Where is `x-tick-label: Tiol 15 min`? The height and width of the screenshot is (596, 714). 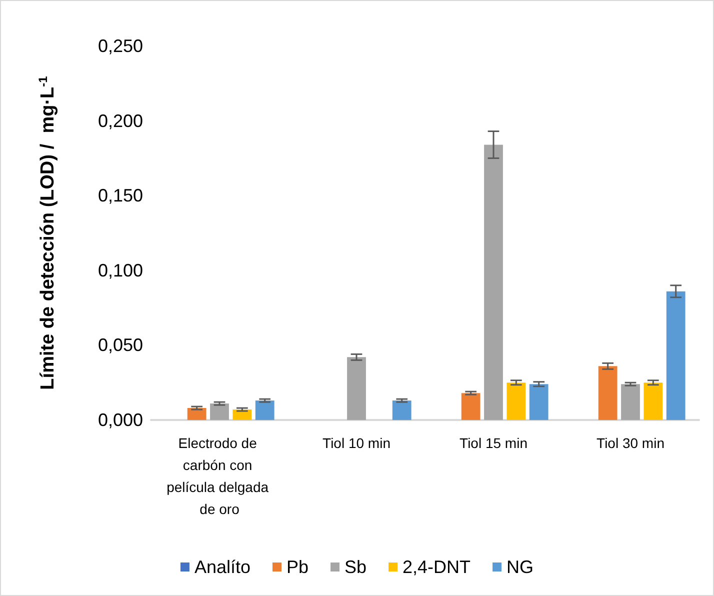 x-tick-label: Tiol 15 min is located at coordinates (494, 443).